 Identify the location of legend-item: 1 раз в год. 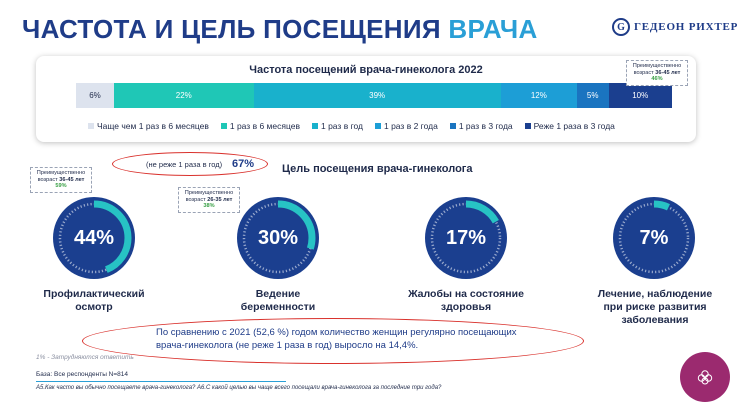
(337, 126).